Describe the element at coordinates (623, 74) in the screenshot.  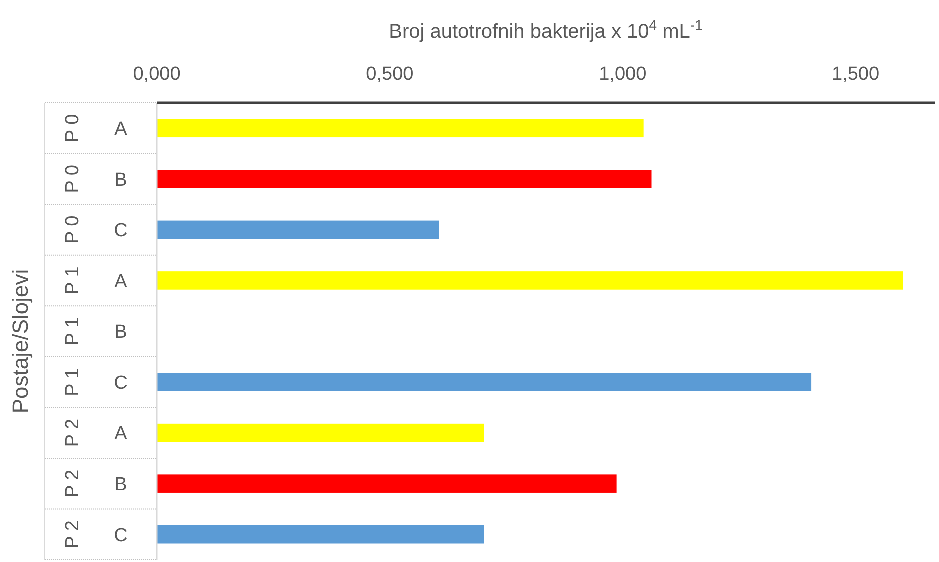
I see `x-tick-label: 1,000` at that location.